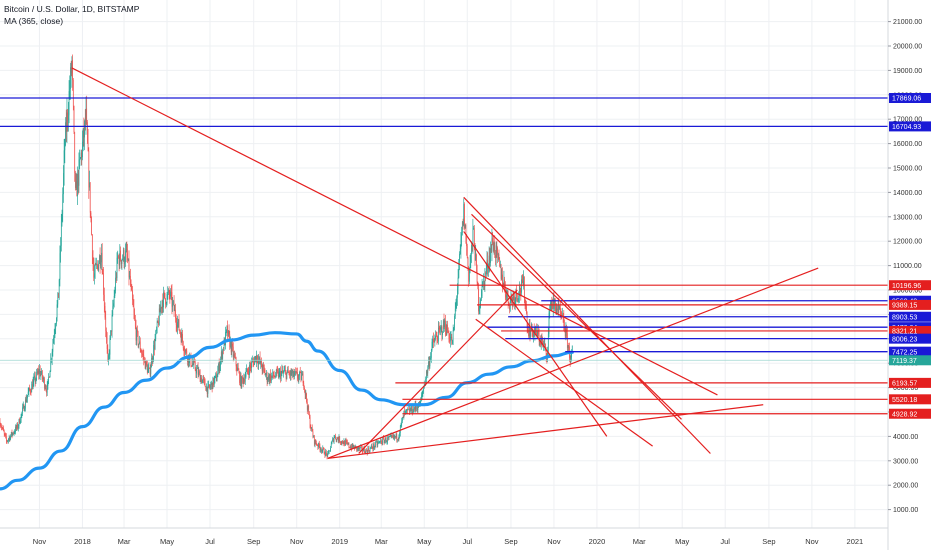 The height and width of the screenshot is (555, 932). What do you see at coordinates (907, 169) in the screenshot?
I see `y-tick-label: 15000.00` at bounding box center [907, 169].